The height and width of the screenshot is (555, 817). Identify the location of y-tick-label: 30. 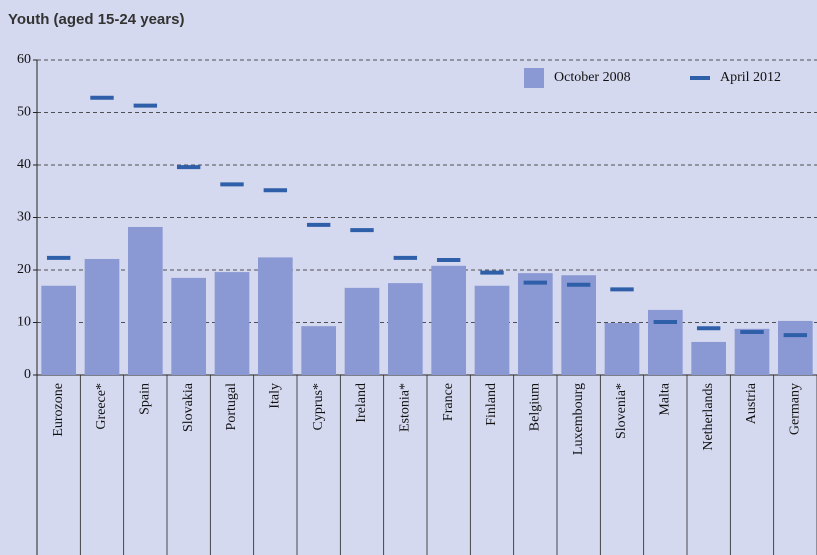
(24, 217).